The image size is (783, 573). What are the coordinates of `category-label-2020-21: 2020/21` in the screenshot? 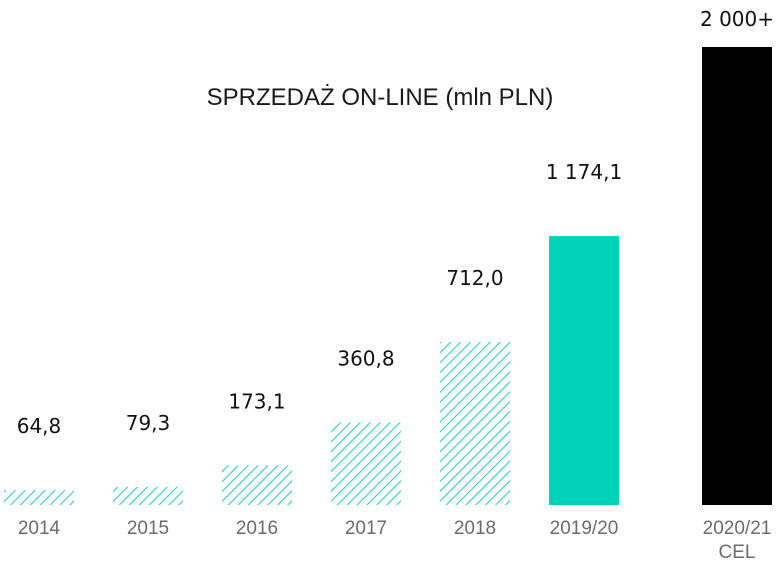 It's located at (737, 528).